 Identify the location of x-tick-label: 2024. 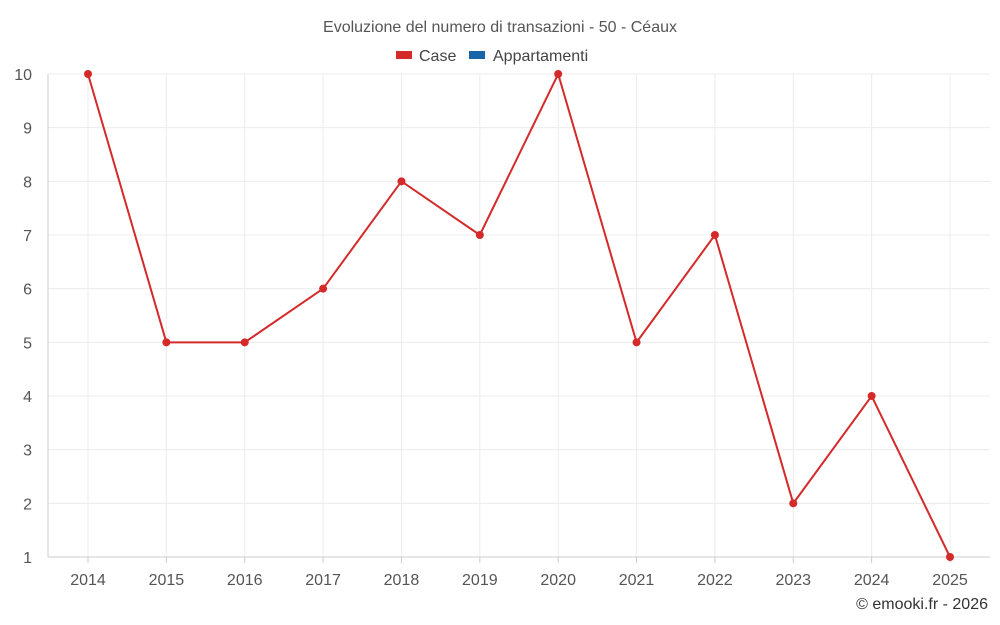
(872, 580).